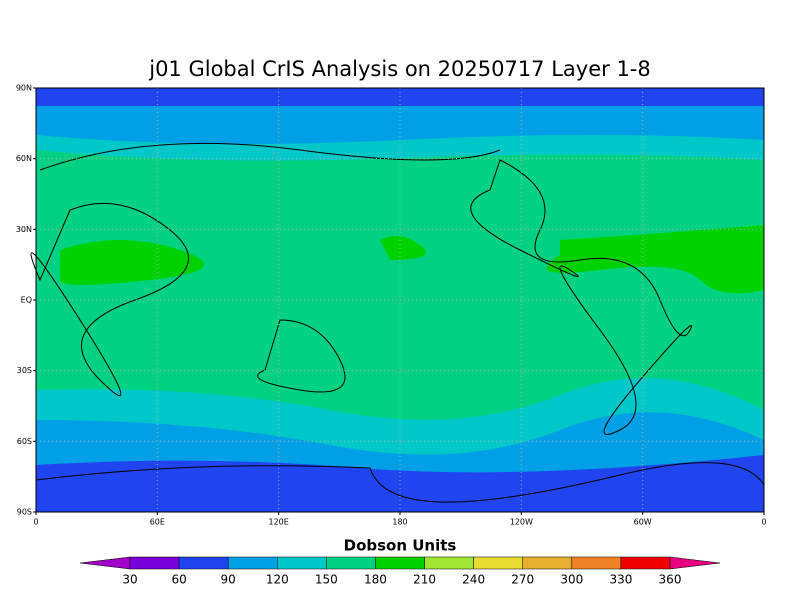 The height and width of the screenshot is (600, 800). Describe the element at coordinates (24, 370) in the screenshot. I see `y-tick-label: 30S` at that location.